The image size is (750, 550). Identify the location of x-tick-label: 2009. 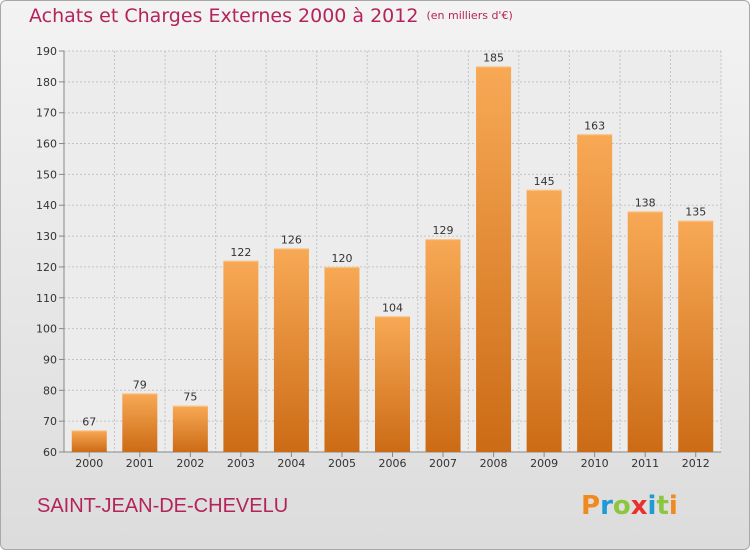
(544, 463).